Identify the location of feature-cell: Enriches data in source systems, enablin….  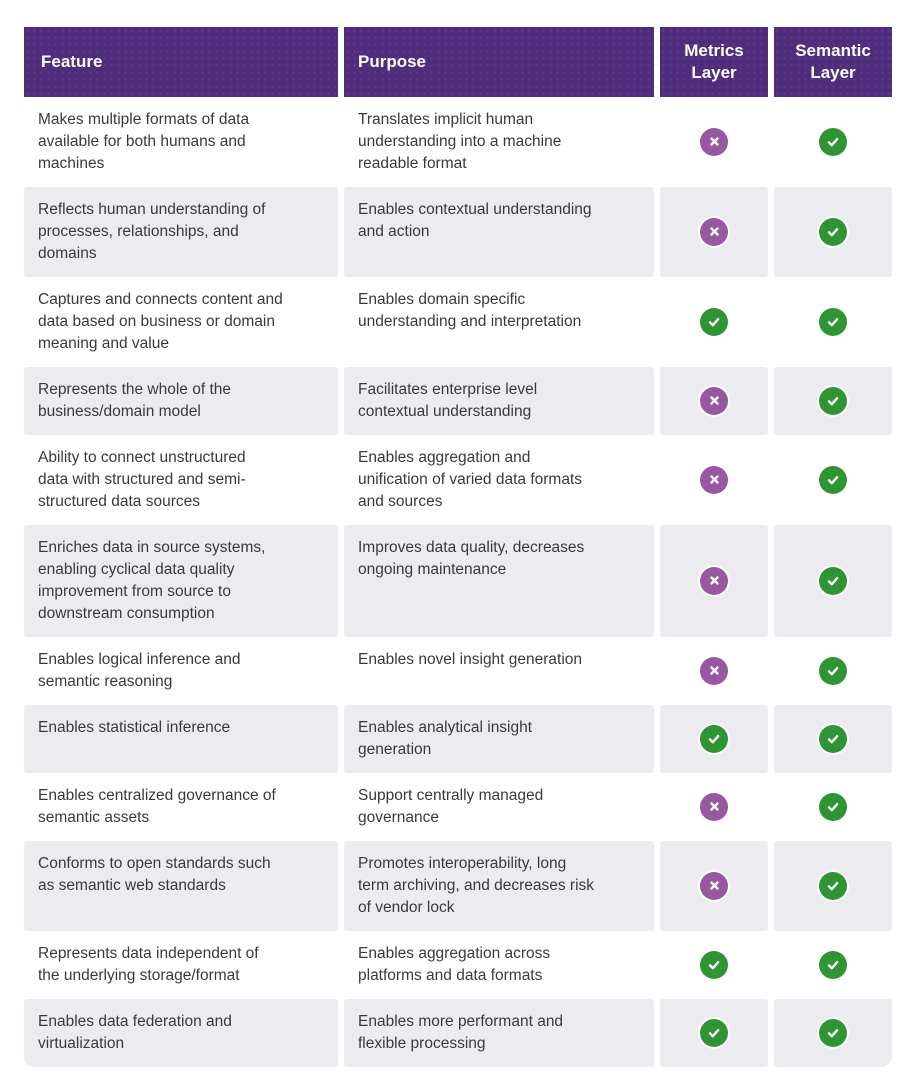
(181, 581).